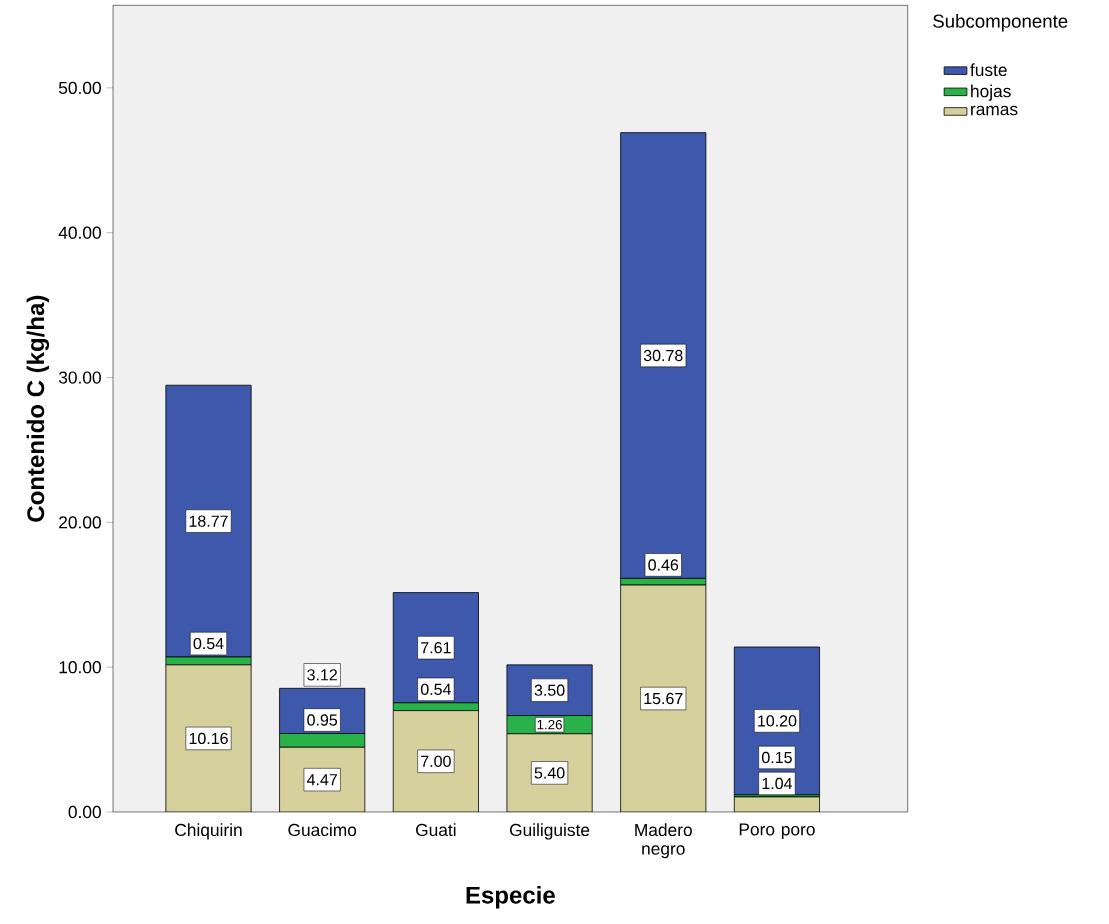  What do you see at coordinates (38, 408) in the screenshot?
I see `y-axis-title: Contenido C (kg/ha)` at bounding box center [38, 408].